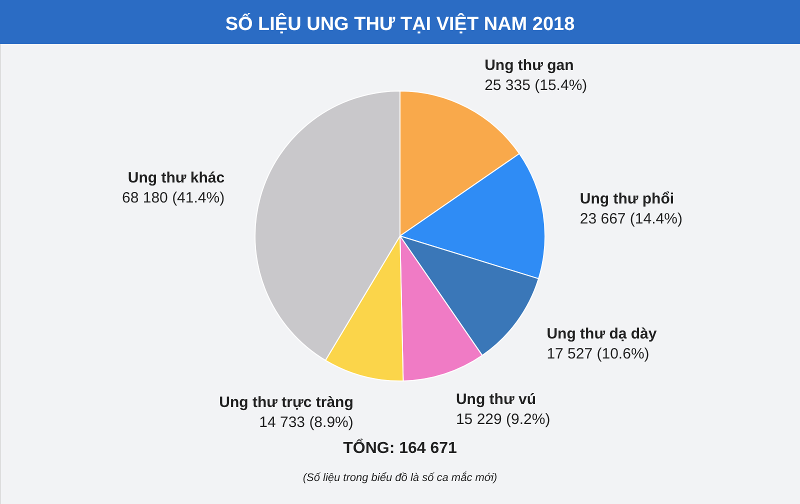 The height and width of the screenshot is (504, 800). What do you see at coordinates (400, 477) in the screenshot?
I see `text: (Số liệu trong biểu đồ là số ca mắc mới)` at bounding box center [400, 477].